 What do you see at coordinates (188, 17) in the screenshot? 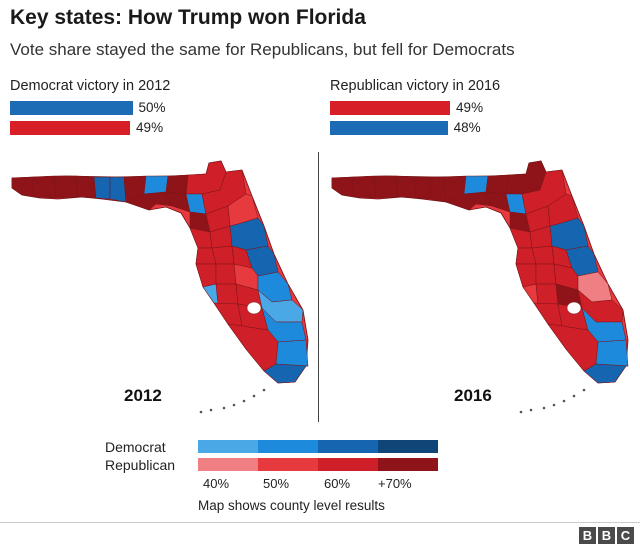
I see `chart-title: Key states: How Trump won Florida` at bounding box center [188, 17].